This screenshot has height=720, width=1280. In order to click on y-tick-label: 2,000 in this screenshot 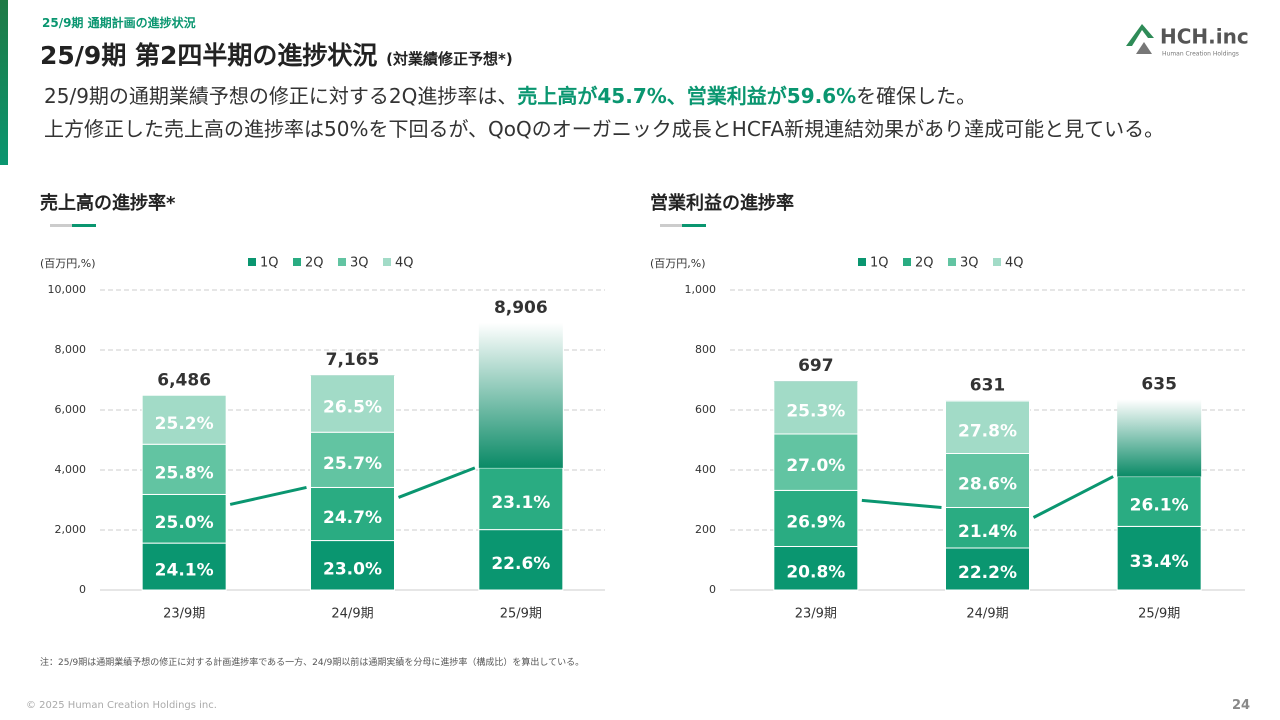, I will do `click(71, 529)`.